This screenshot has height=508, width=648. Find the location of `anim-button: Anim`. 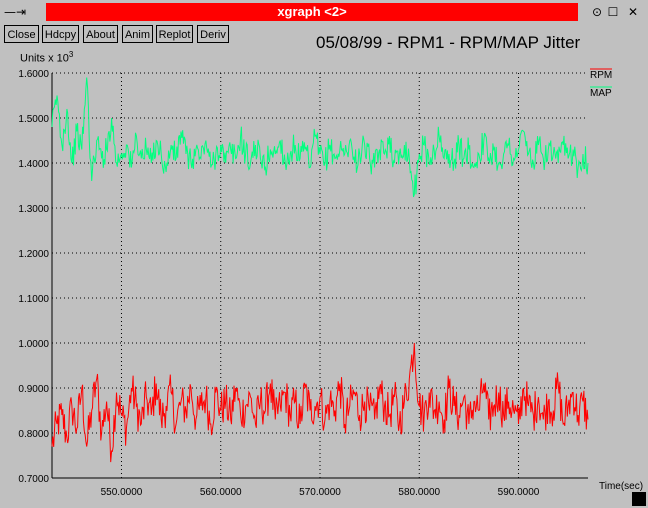

anim-button: Anim is located at coordinates (137, 34).